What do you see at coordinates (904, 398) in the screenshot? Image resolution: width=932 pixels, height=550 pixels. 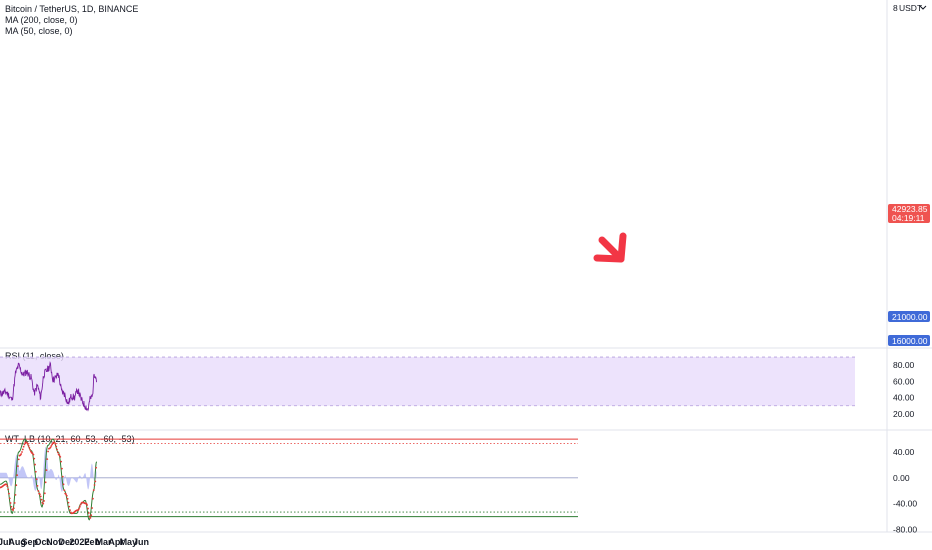 I see `rsi-tick-label: 40.00` at bounding box center [904, 398].